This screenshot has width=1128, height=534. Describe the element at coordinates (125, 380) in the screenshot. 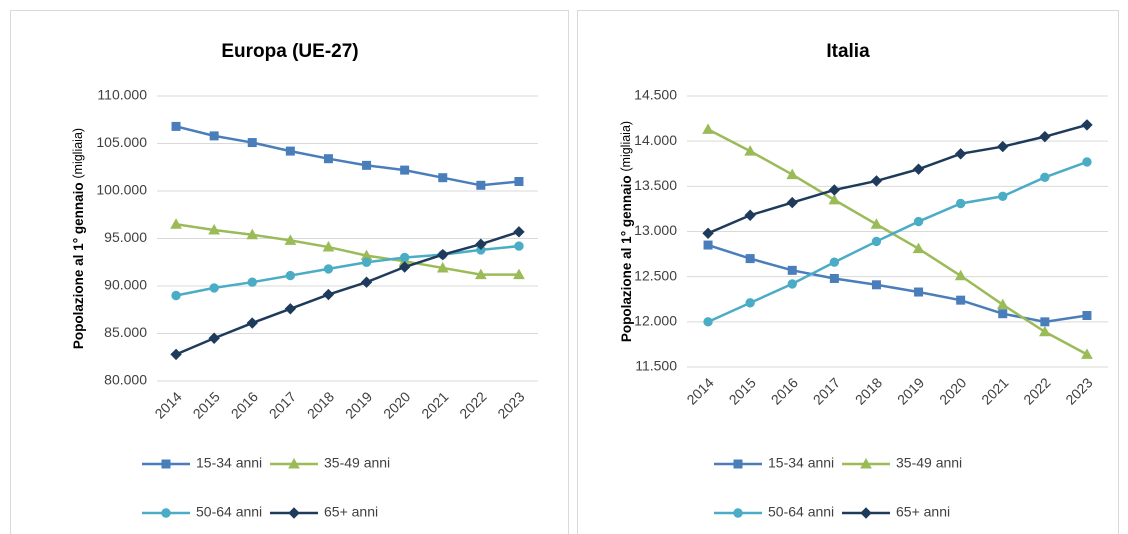

I see `y-tick-label: 80.000` at that location.